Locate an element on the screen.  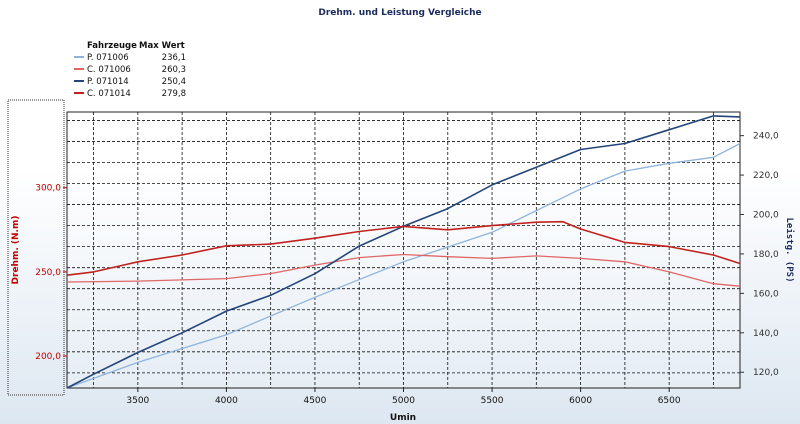
x-tick-label: 5000 is located at coordinates (403, 401).